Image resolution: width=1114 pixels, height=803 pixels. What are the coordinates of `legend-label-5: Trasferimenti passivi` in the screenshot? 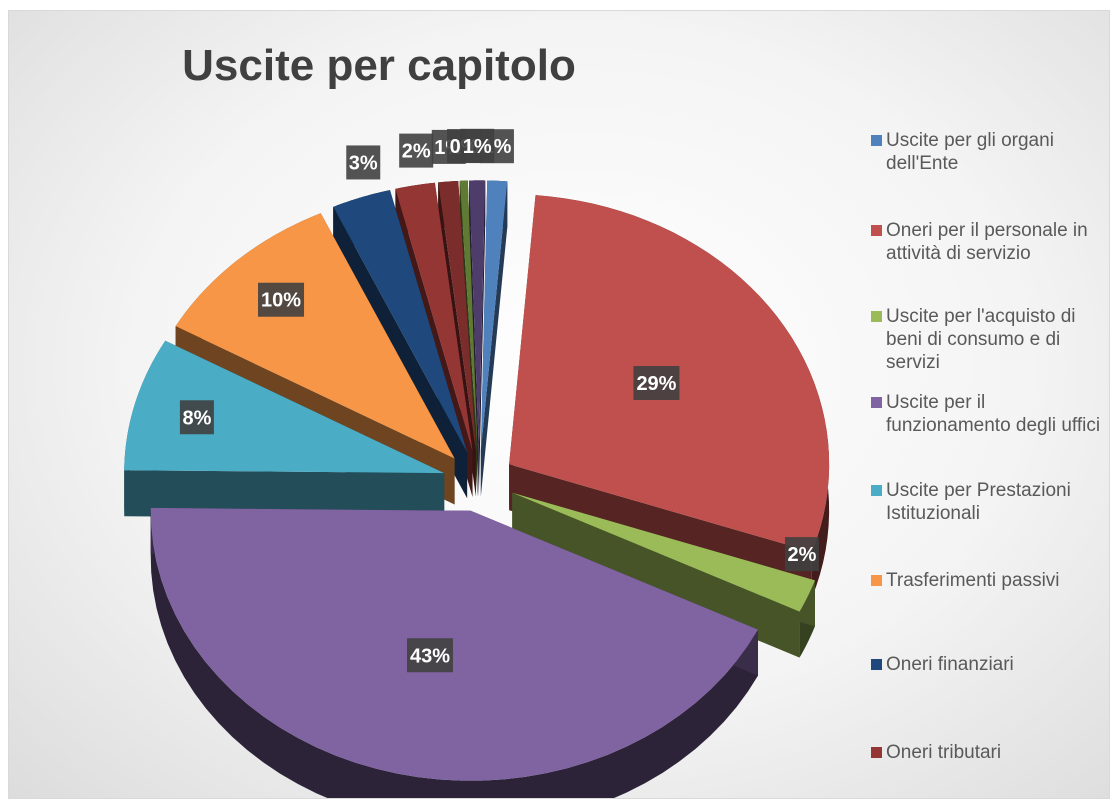 It's located at (973, 580).